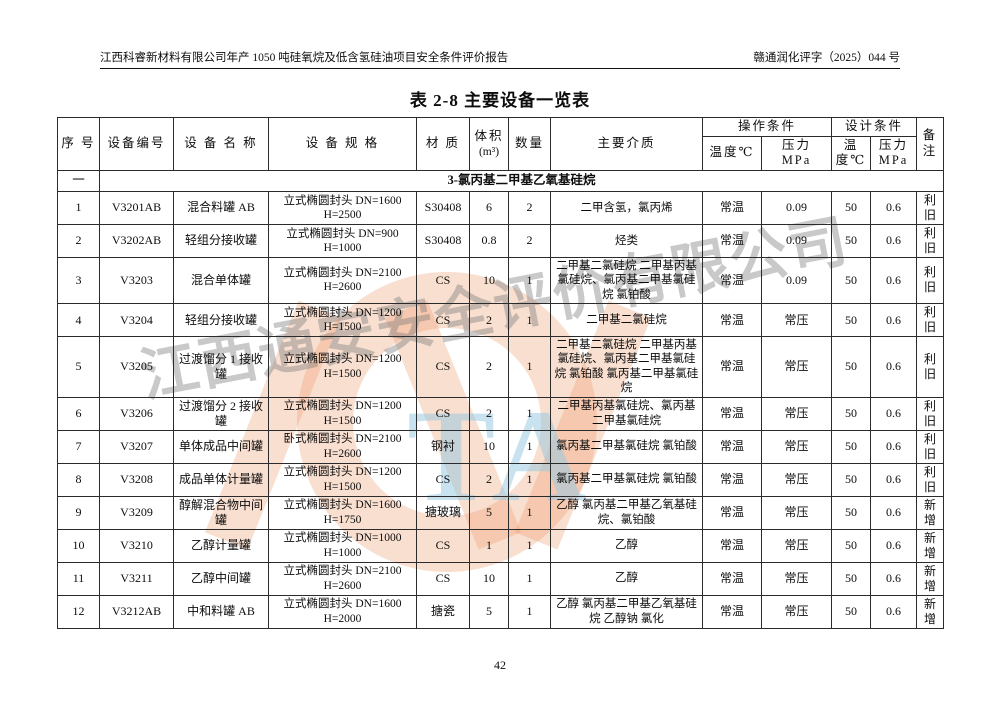 Image resolution: width=1000 pixels, height=707 pixels. I want to click on spec-line-1: 卧式椭圆封头 DN=2100, so click(342, 439).